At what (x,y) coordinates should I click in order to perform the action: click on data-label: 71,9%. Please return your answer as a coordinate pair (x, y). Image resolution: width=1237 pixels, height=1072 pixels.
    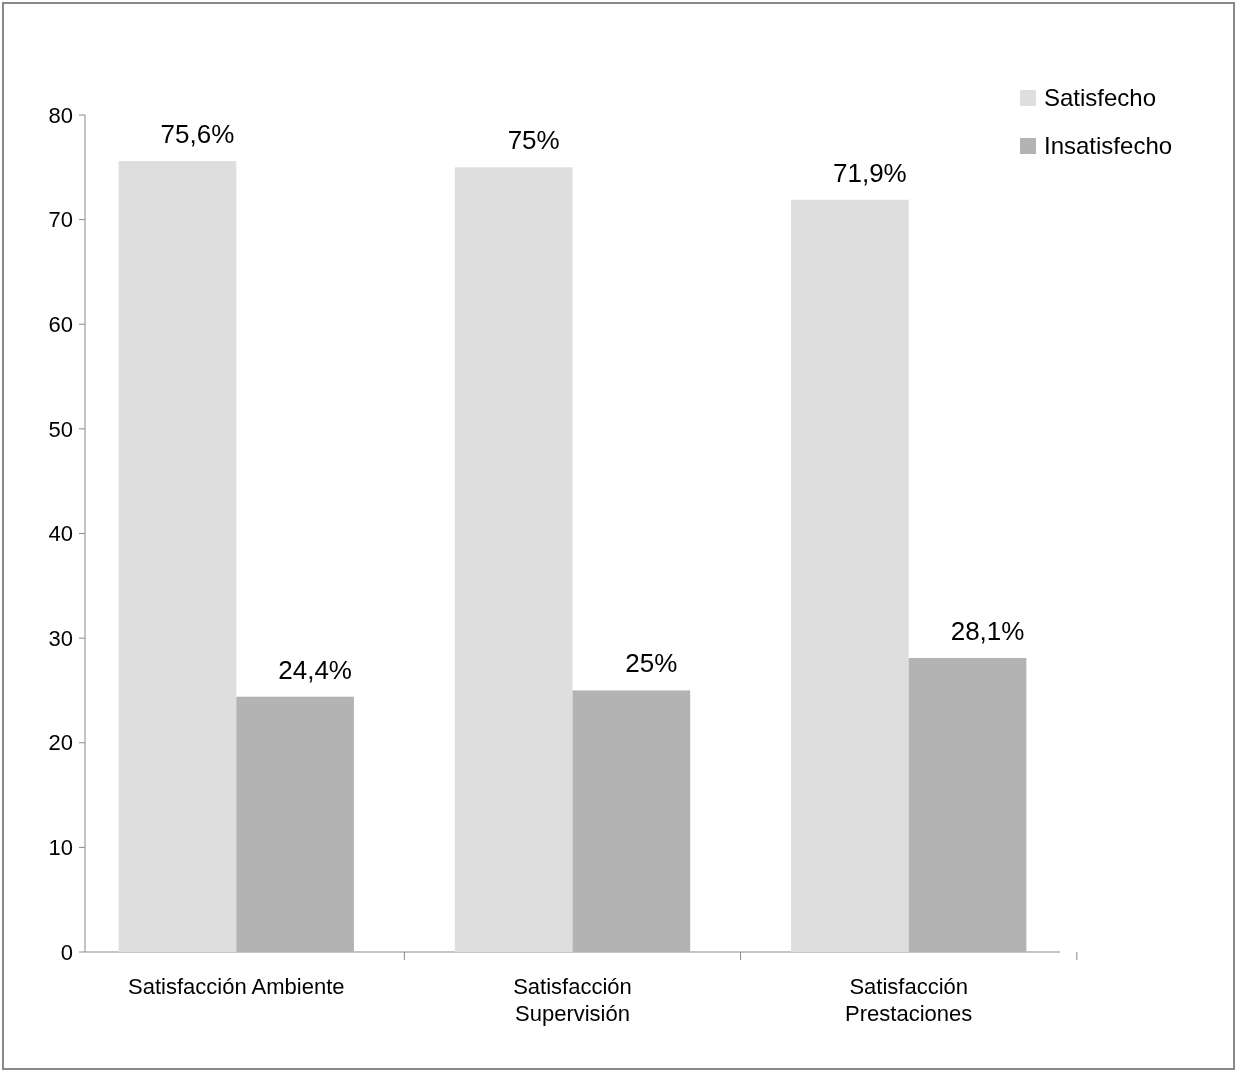
    Looking at the image, I should click on (870, 172).